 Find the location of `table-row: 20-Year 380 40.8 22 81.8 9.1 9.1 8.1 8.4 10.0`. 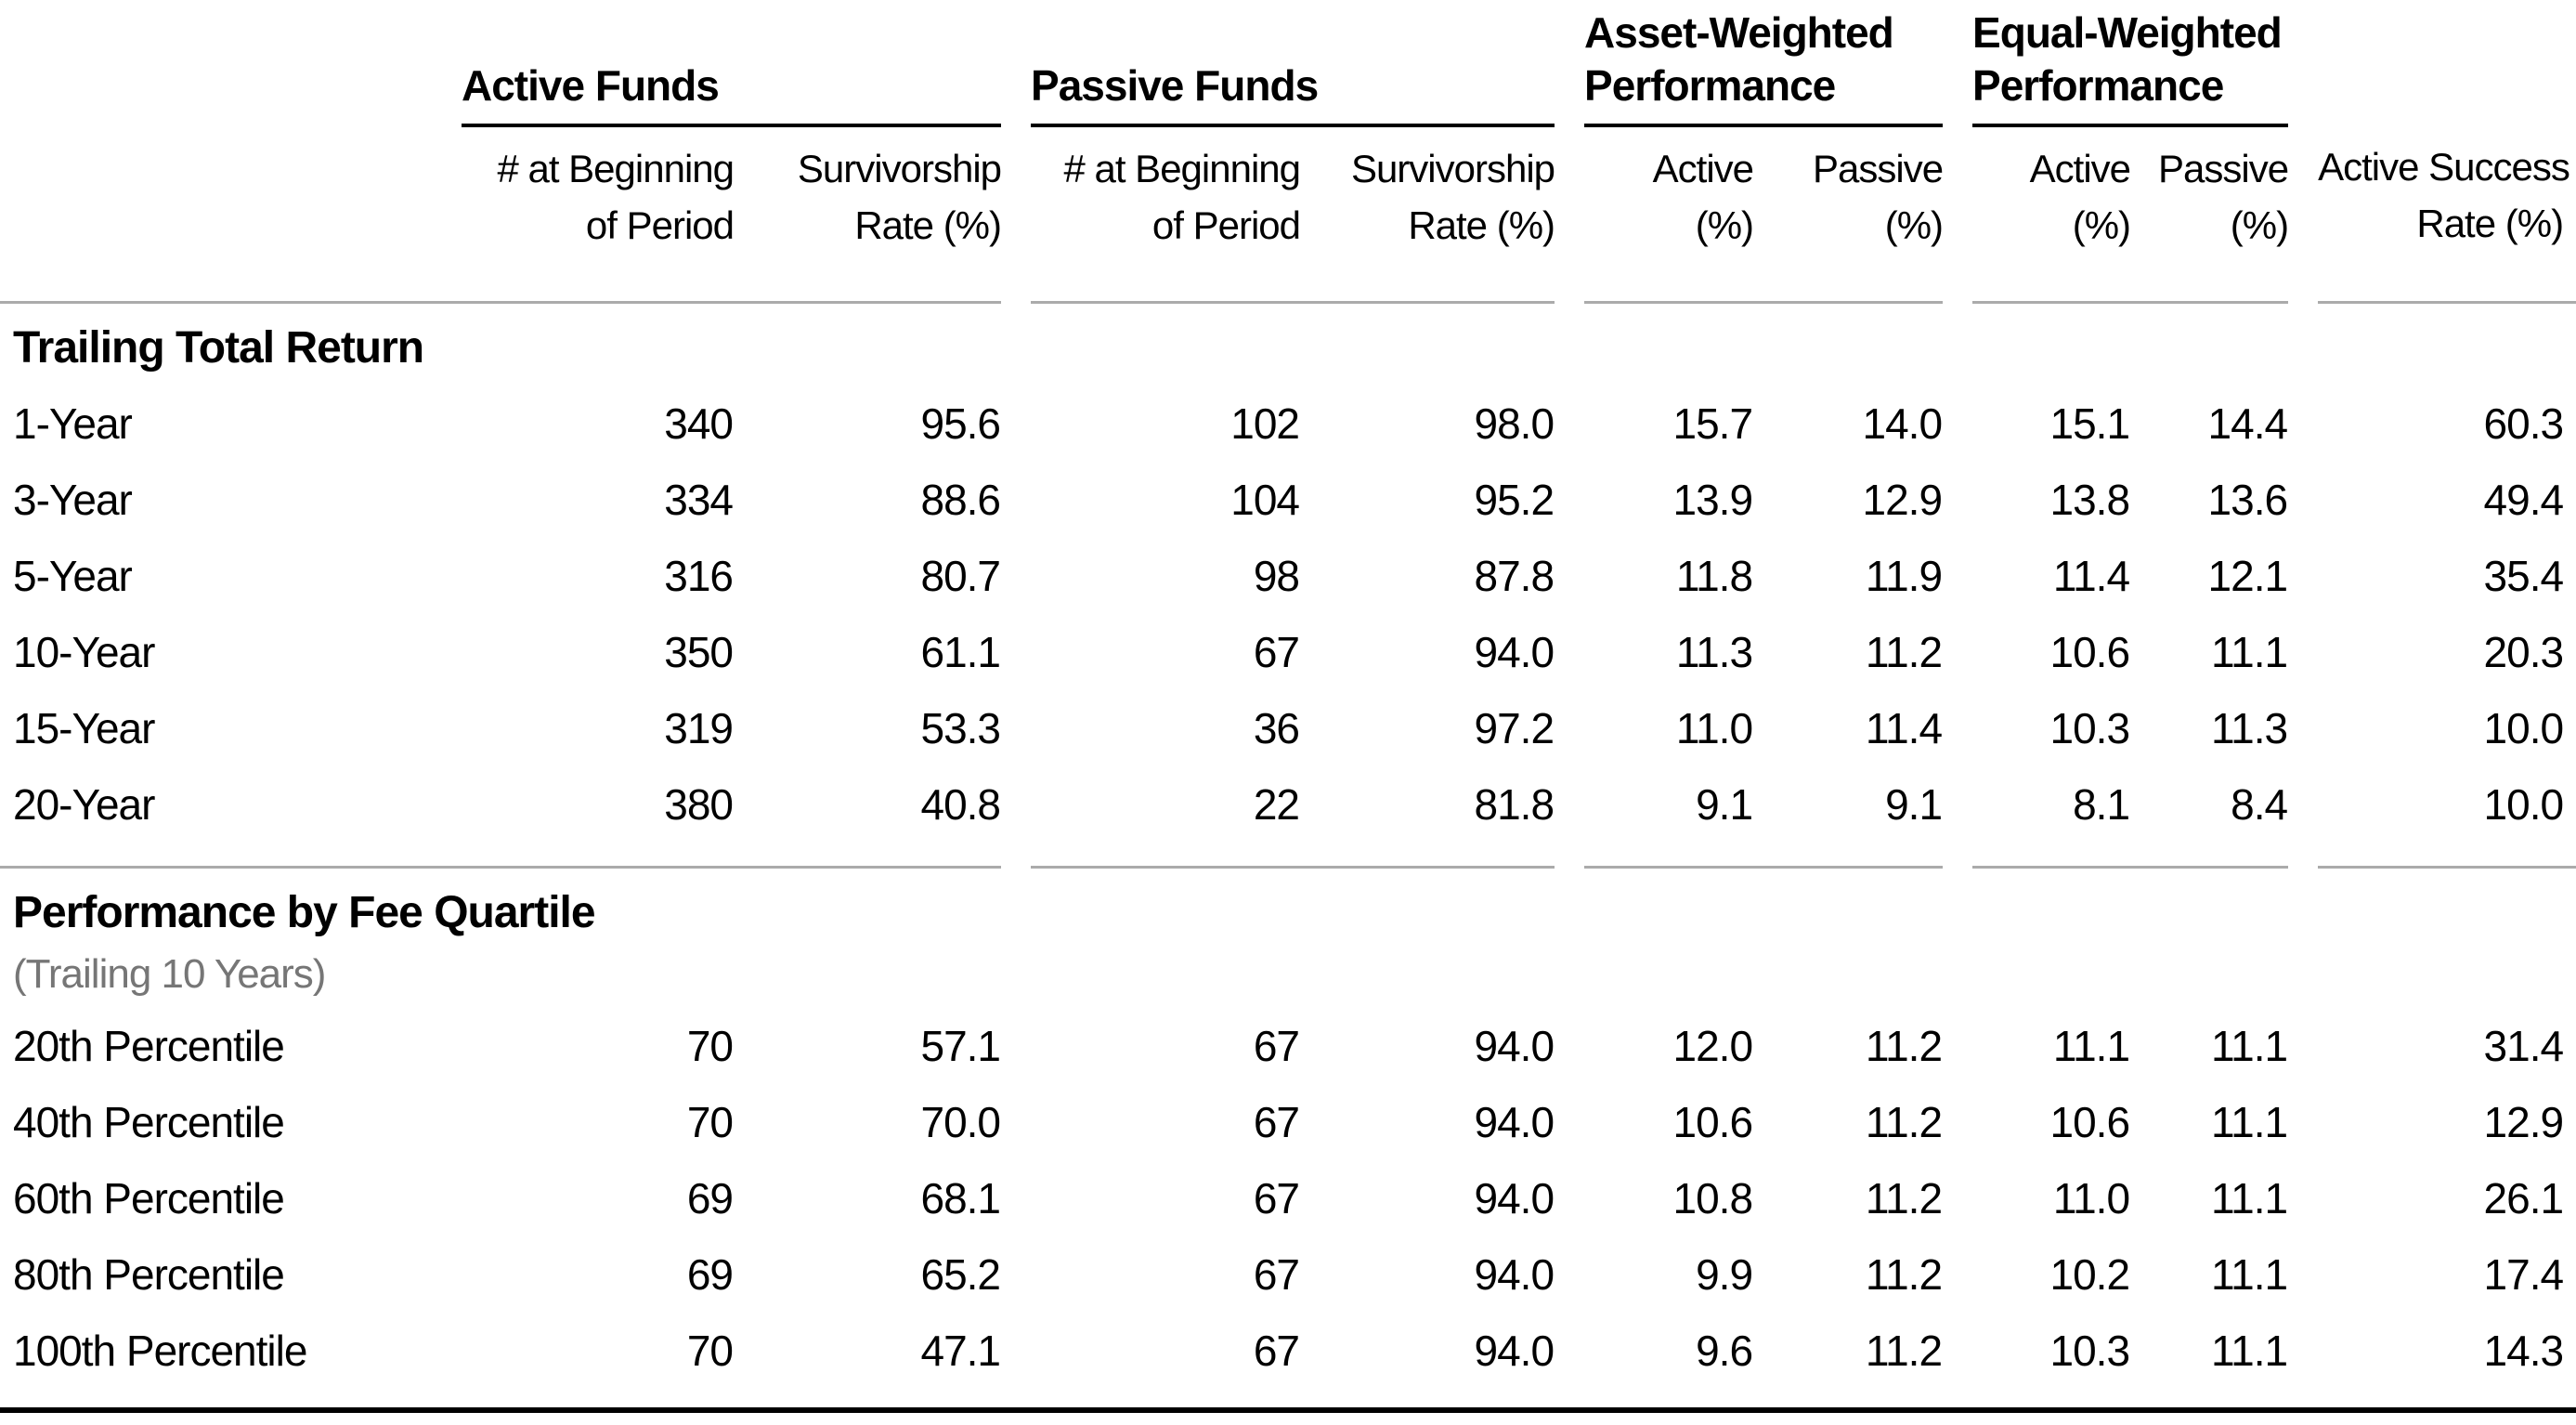

table-row: 20-Year 380 40.8 22 81.8 9.1 9.1 8.1 8.4 10.0 is located at coordinates (1288, 804).